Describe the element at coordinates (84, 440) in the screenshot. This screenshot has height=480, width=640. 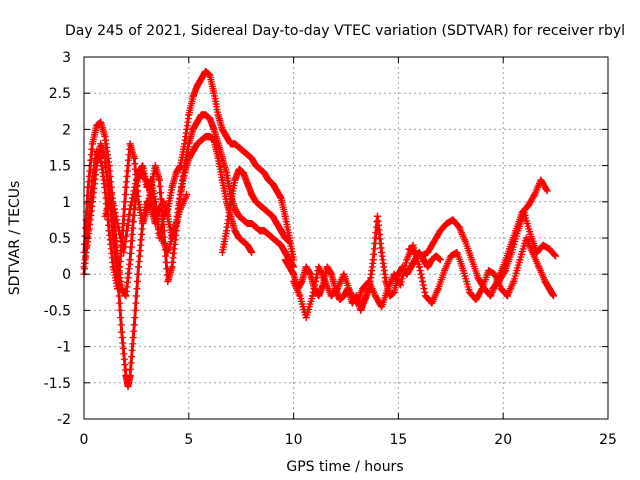
I see `x-tick-label: 0` at that location.